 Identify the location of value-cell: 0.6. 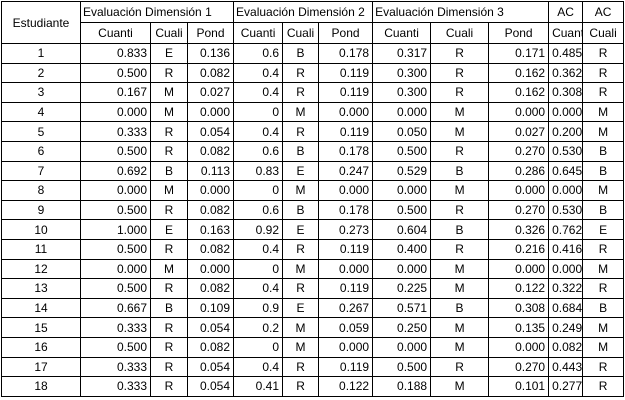
(258, 53).